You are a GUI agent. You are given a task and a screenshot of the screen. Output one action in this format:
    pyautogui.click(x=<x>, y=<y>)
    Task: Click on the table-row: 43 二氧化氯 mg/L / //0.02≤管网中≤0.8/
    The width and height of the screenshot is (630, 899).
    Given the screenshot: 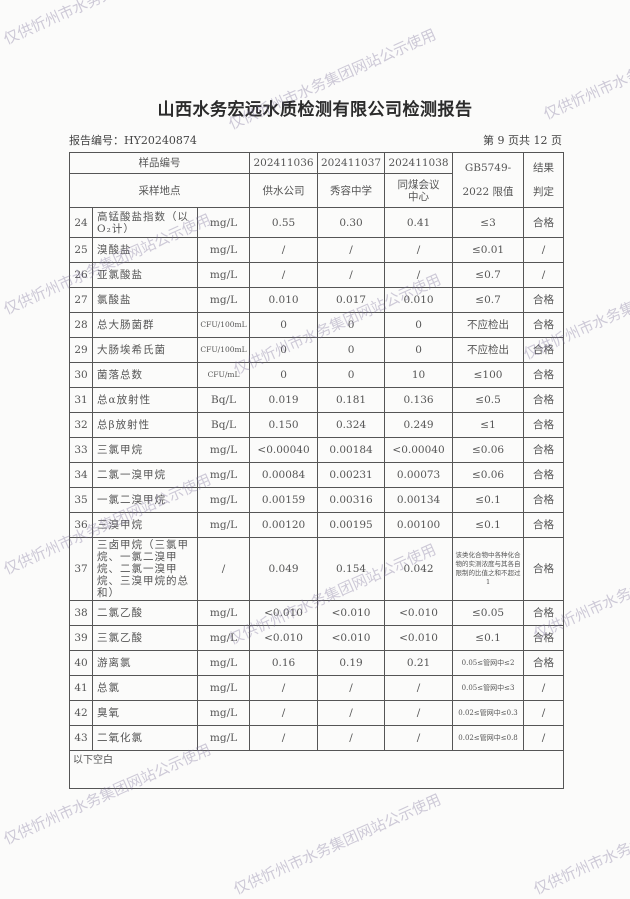 What is the action you would take?
    pyautogui.click(x=317, y=738)
    